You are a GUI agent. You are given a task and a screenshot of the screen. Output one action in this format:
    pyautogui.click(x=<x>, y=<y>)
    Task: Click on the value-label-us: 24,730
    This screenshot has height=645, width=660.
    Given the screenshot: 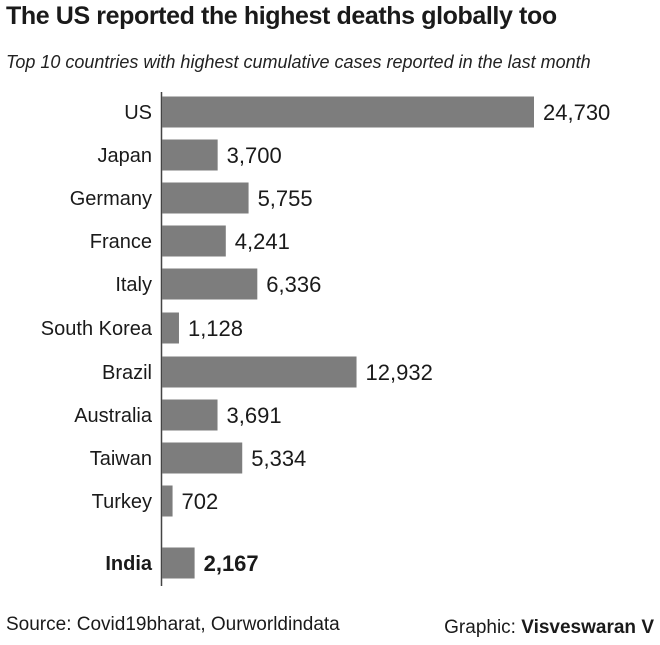 What is the action you would take?
    pyautogui.click(x=576, y=112)
    